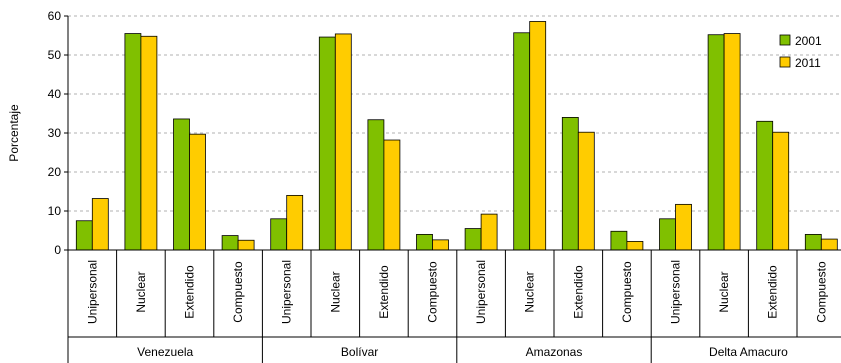  Describe the element at coordinates (440, 245) in the screenshot. I see `bar-2011-bolívar-compuesto` at that location.